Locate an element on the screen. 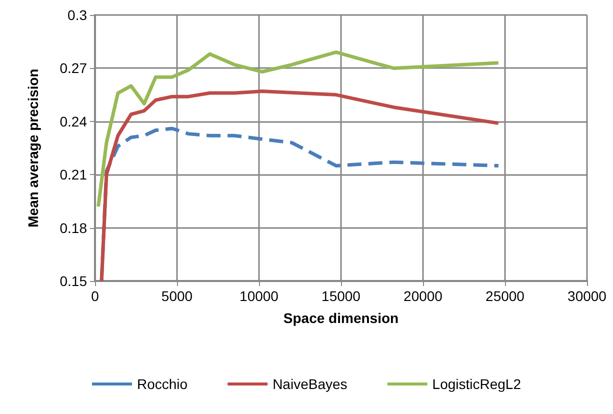 Image resolution: width=613 pixels, height=414 pixels. x-tick-label: 15000 is located at coordinates (341, 296).